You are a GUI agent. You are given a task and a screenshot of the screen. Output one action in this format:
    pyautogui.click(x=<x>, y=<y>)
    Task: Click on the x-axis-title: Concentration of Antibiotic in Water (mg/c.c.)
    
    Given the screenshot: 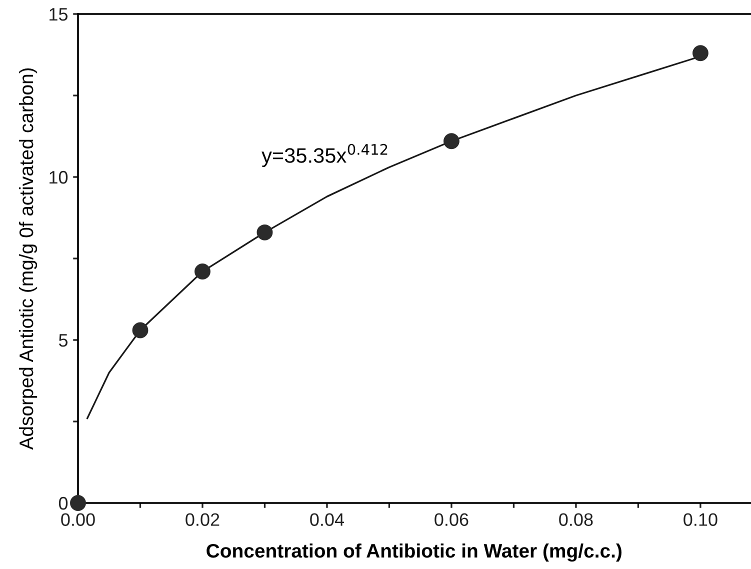 What is the action you would take?
    pyautogui.click(x=414, y=552)
    